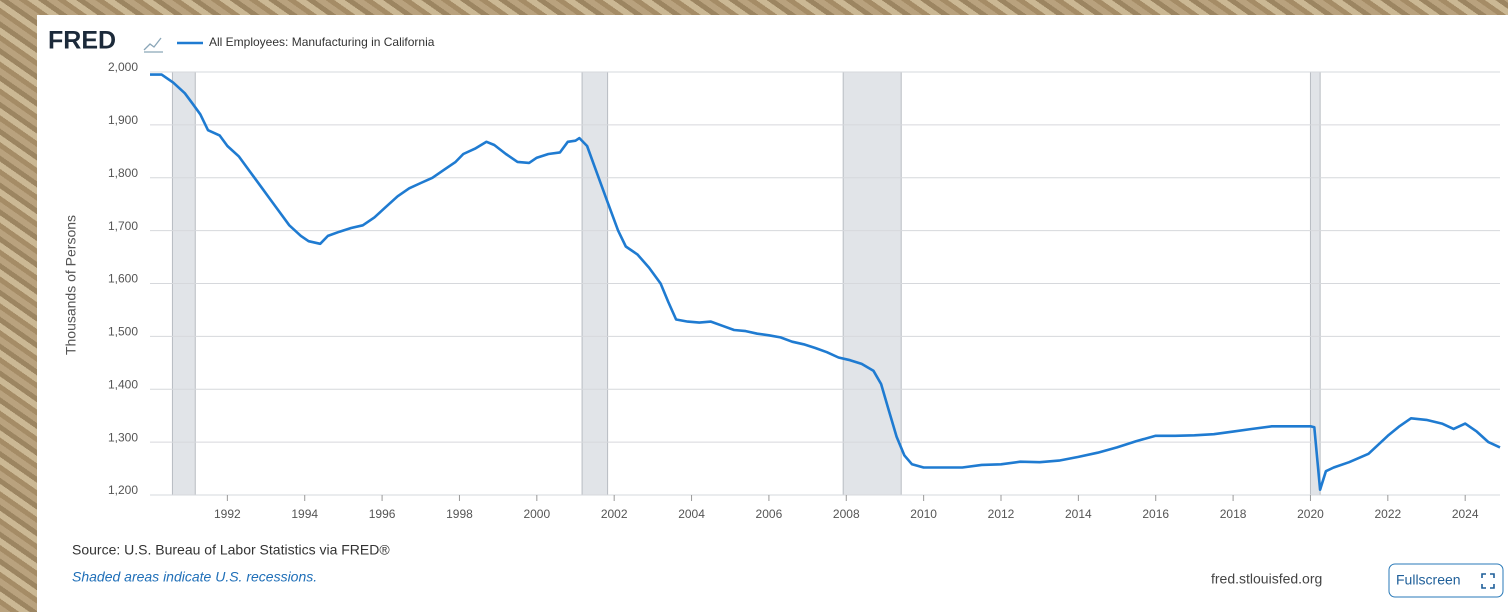 The image size is (1508, 612). What do you see at coordinates (227, 514) in the screenshot?
I see `x-tick-label: 1992` at bounding box center [227, 514].